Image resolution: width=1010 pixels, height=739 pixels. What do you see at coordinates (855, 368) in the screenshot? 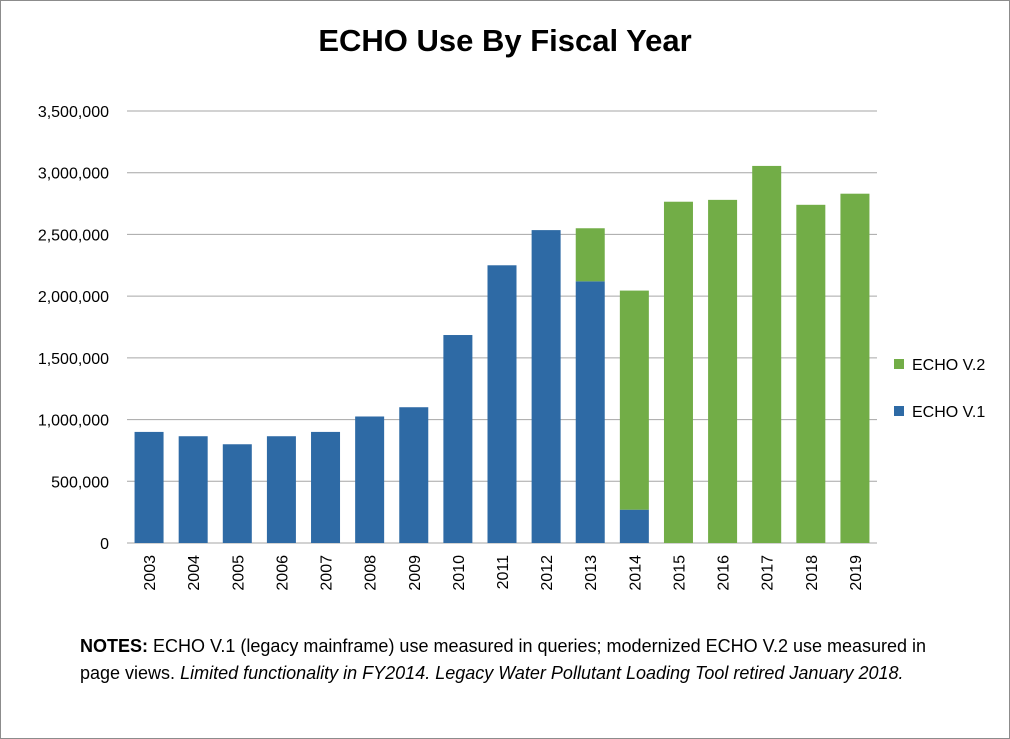
I see `bar-v2-2019` at bounding box center [855, 368].